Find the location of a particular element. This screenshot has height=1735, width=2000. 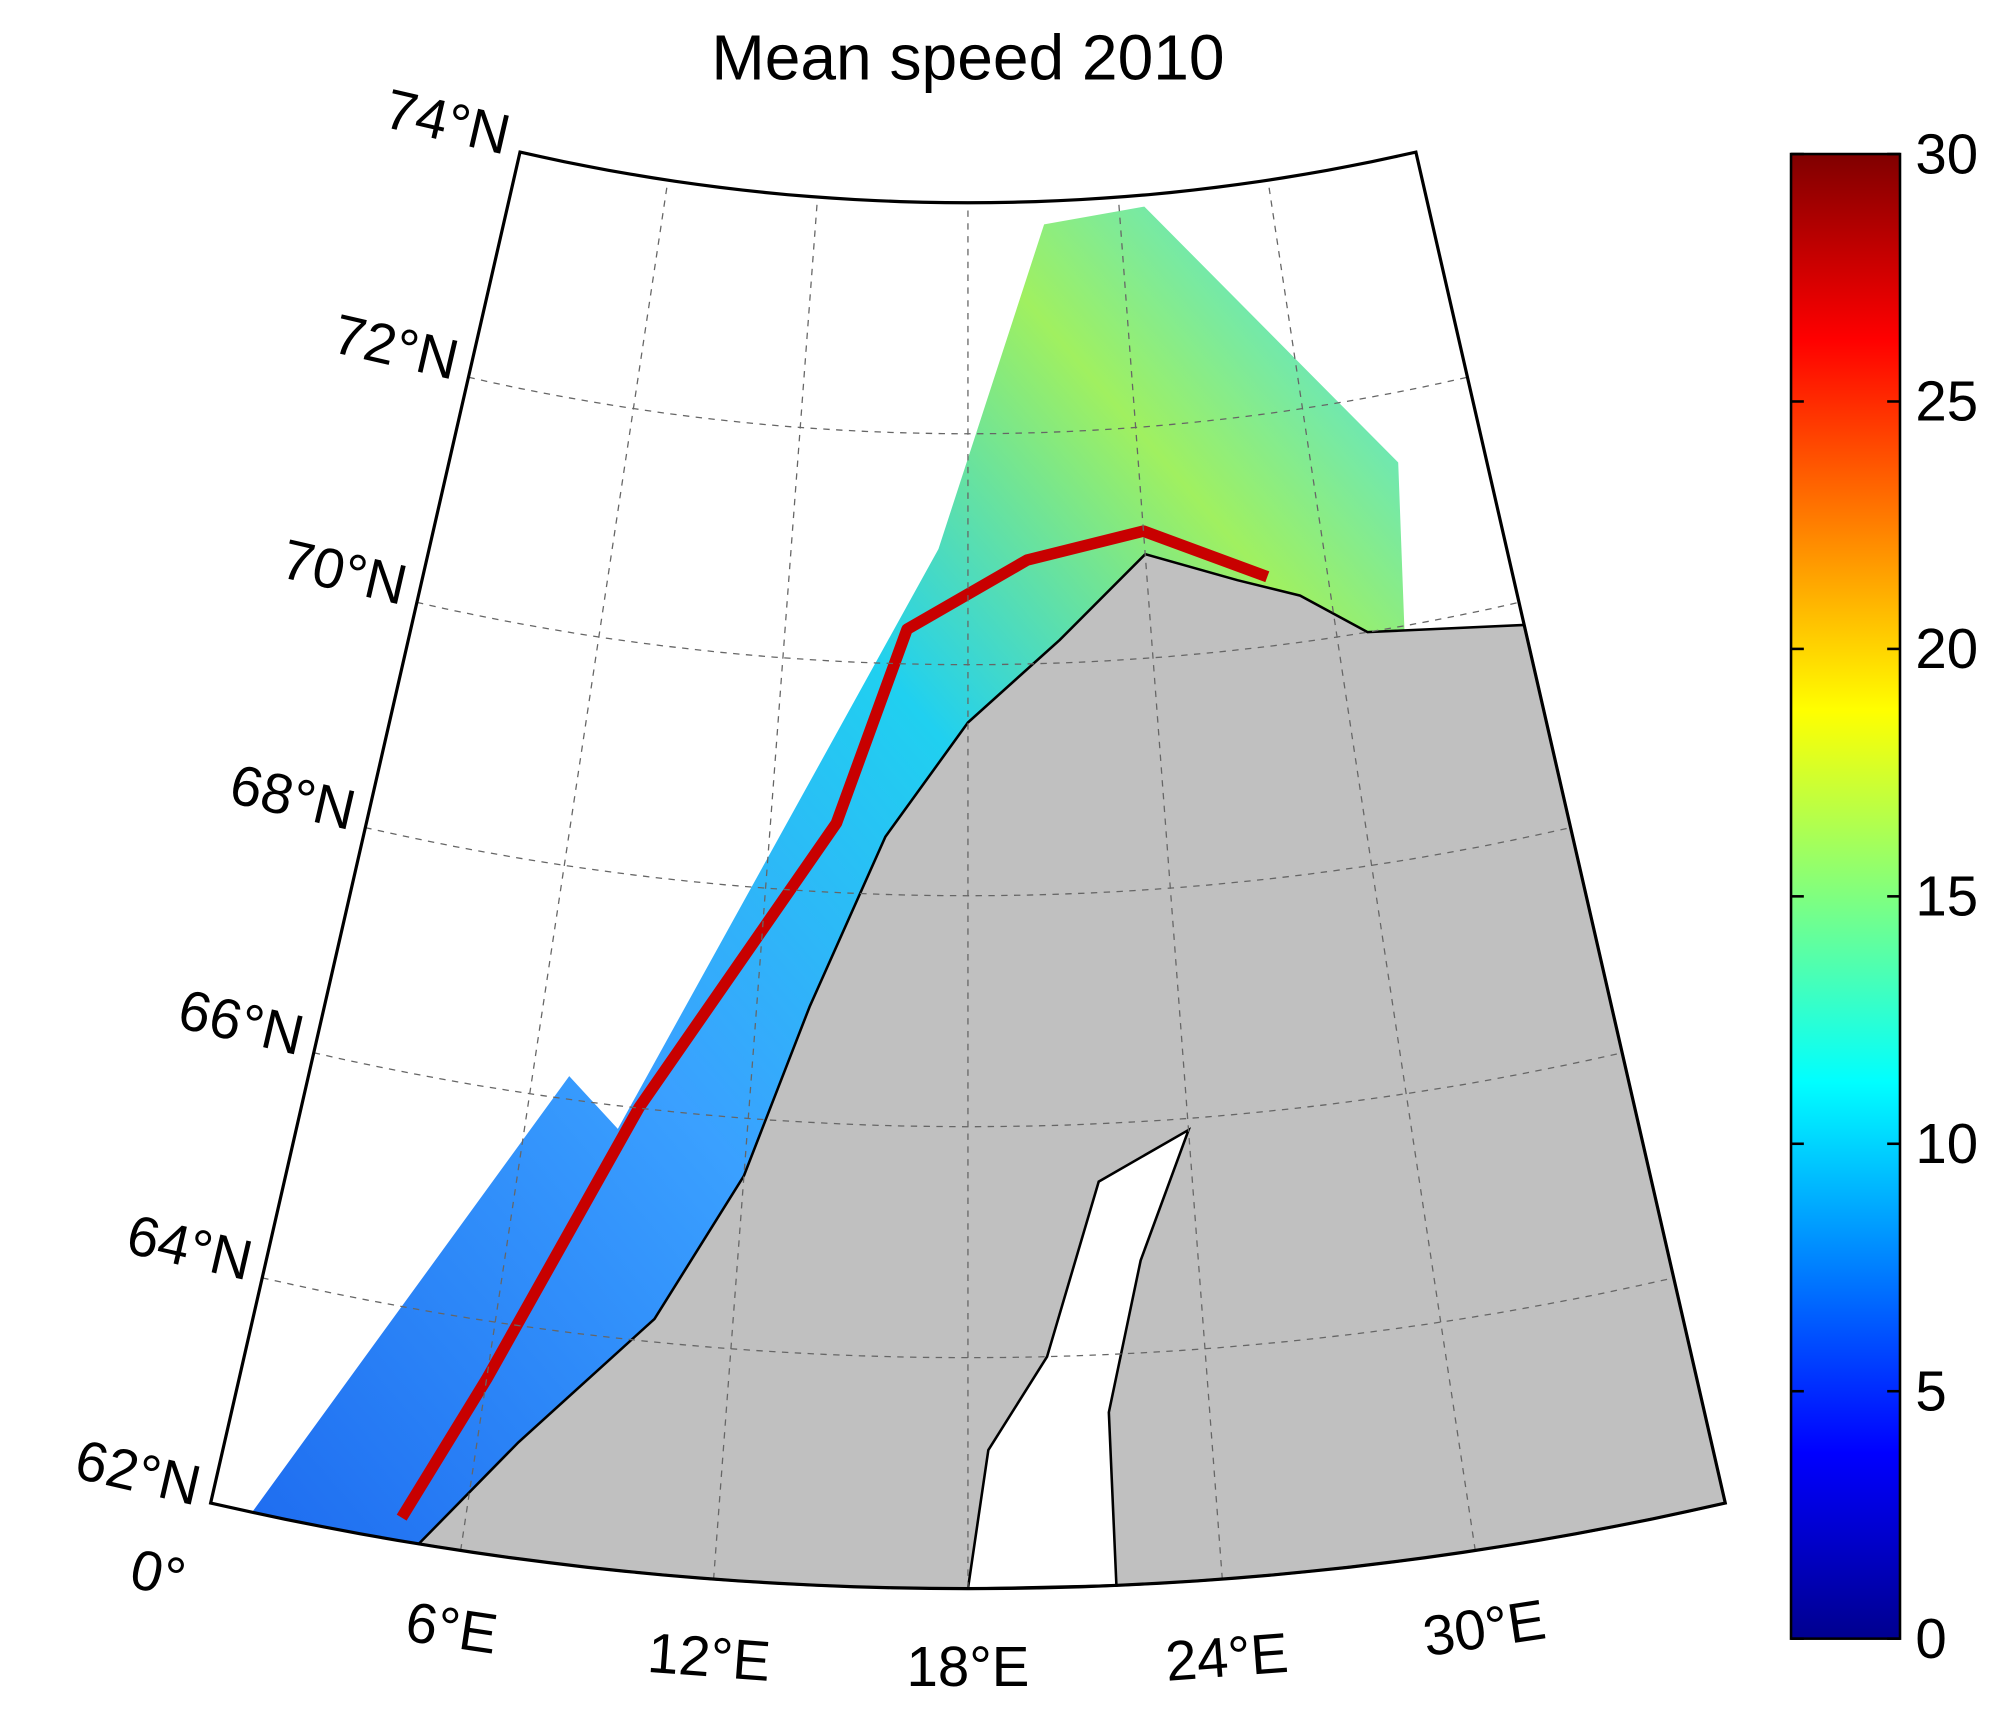

lon-label: 6°E is located at coordinates (452, 1628).